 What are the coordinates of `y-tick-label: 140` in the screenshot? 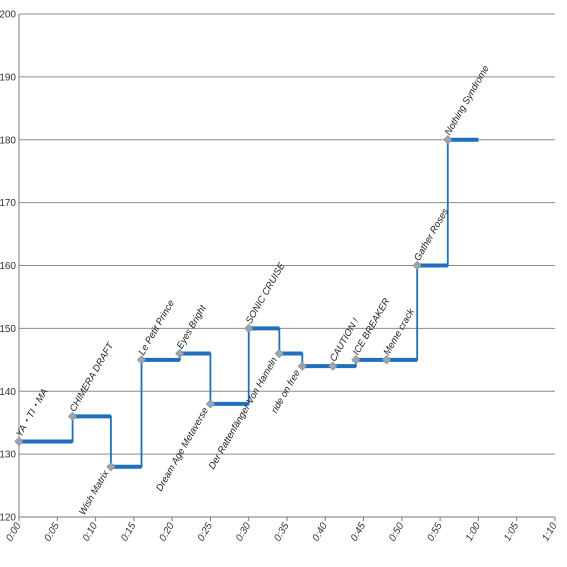 It's located at (8, 392).